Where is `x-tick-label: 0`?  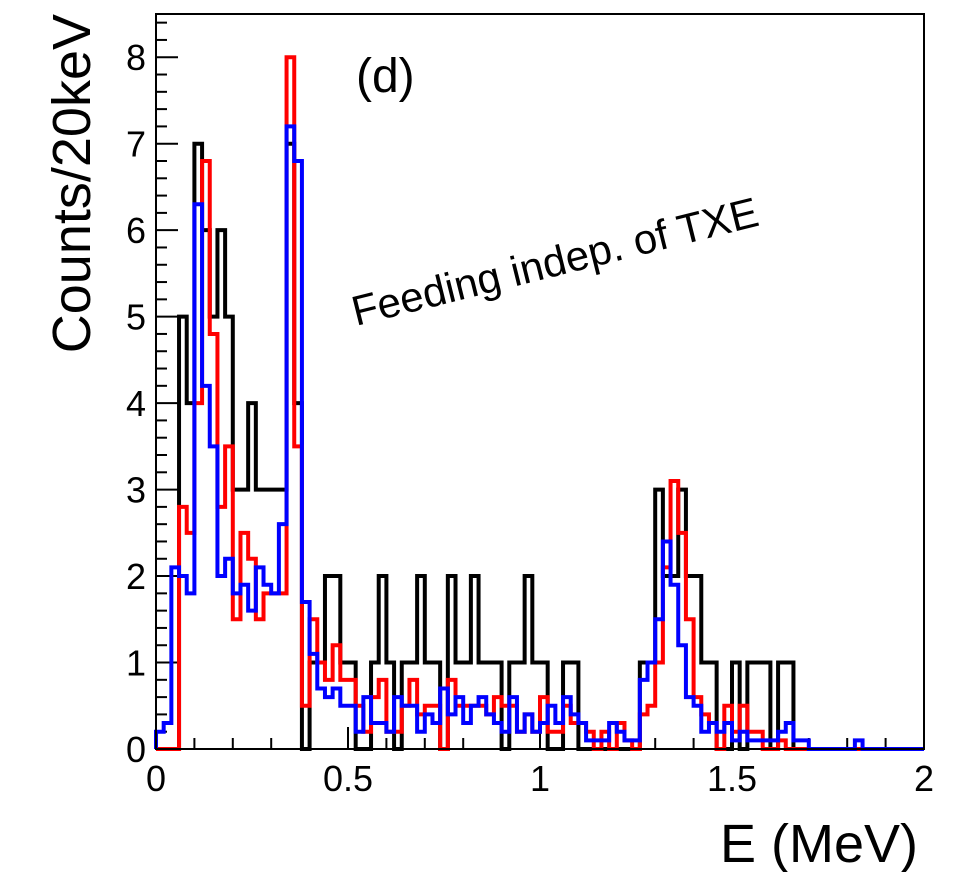 x-tick-label: 0 is located at coordinates (156, 778).